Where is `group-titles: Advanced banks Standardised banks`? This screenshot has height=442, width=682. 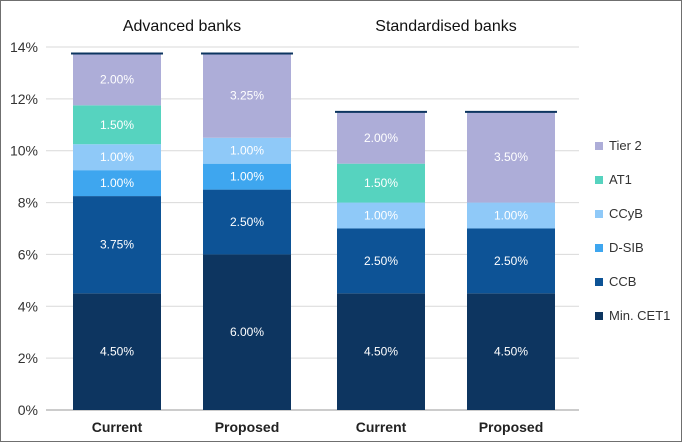 group-titles: Advanced banks Standardised banks is located at coordinates (320, 26).